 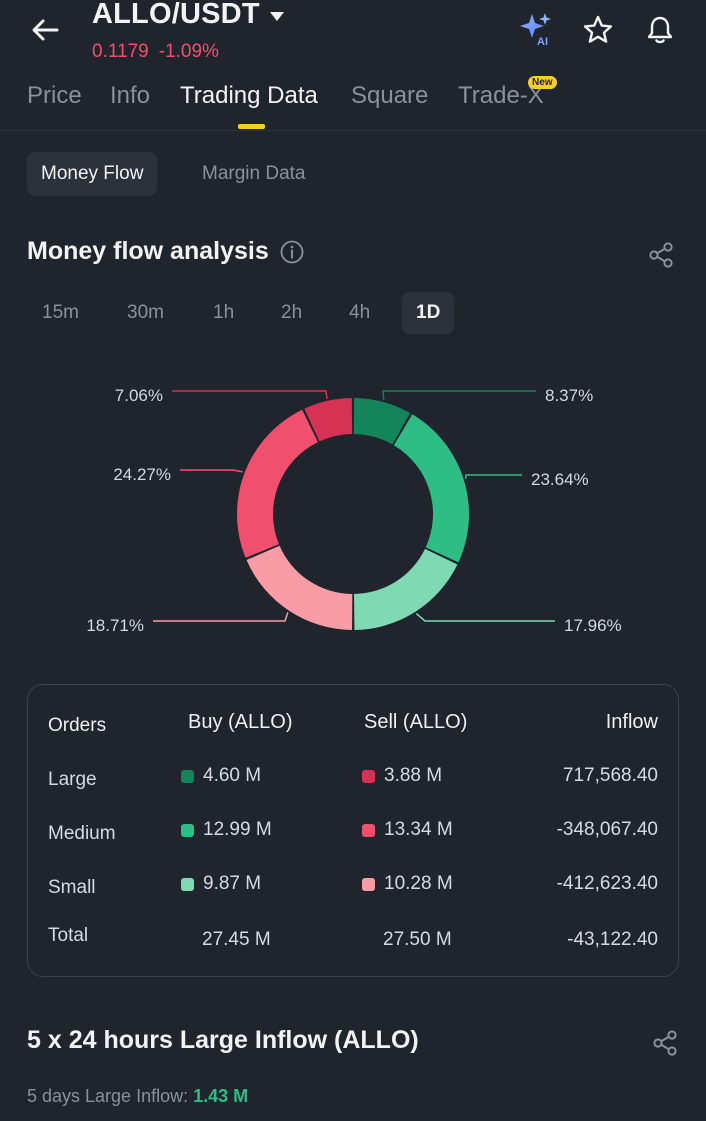 What do you see at coordinates (276, 16) in the screenshot?
I see `caret-down-icon` at bounding box center [276, 16].